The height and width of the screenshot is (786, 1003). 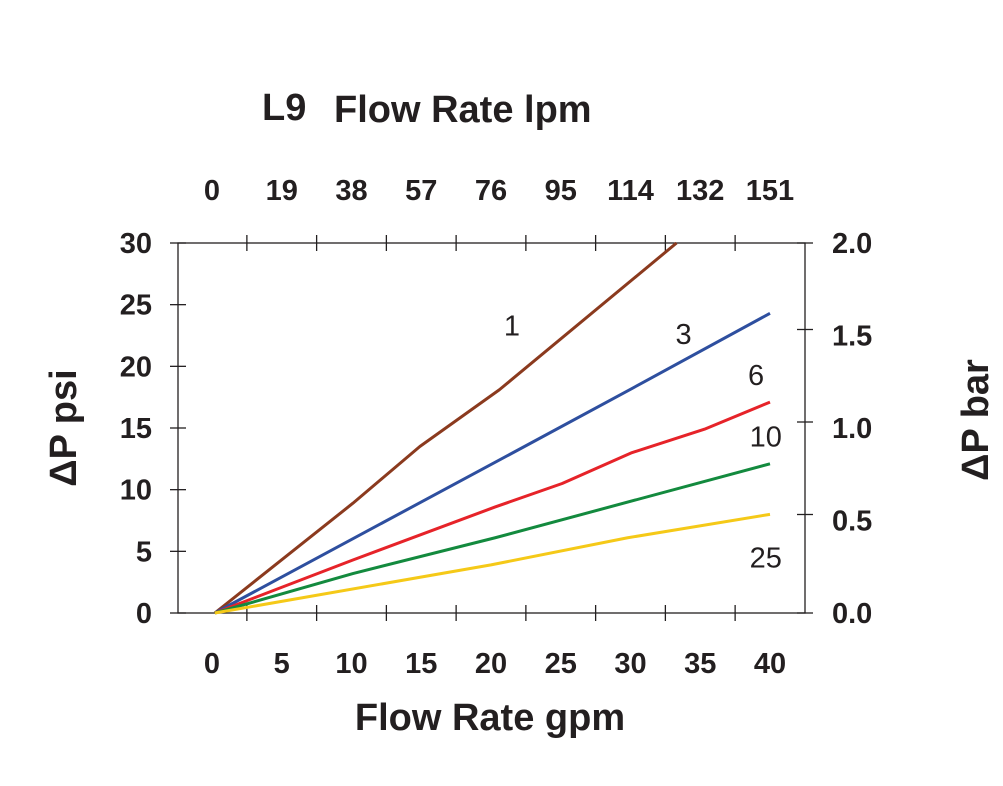 I want to click on series-label: 6, so click(x=756, y=376).